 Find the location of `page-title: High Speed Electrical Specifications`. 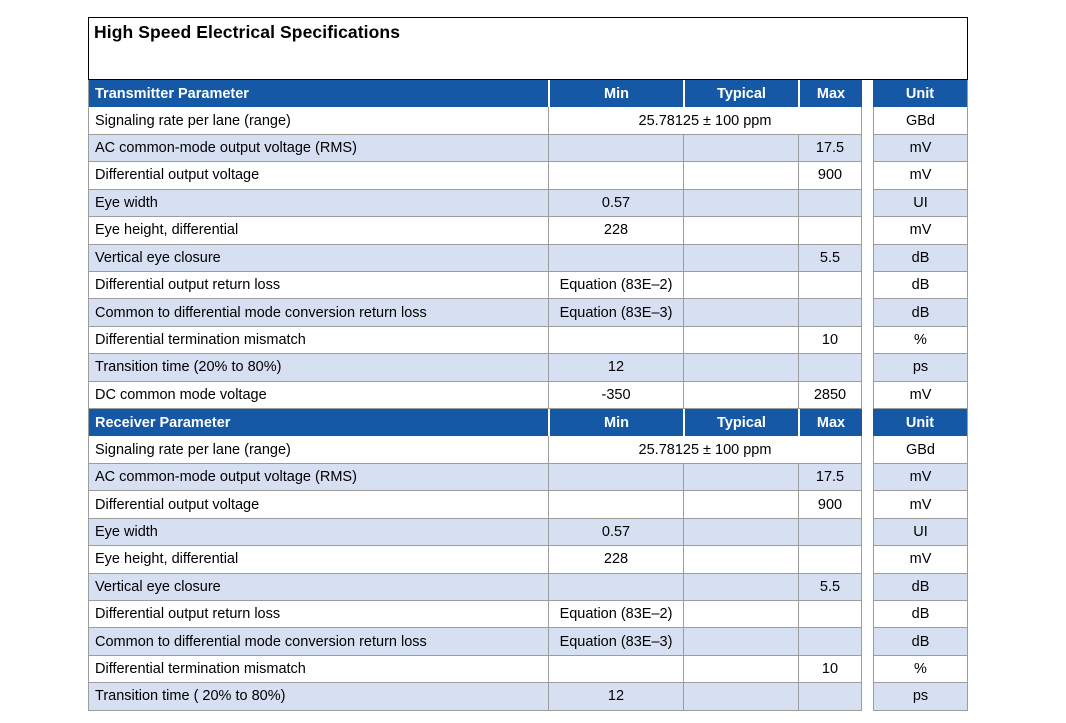

page-title: High Speed Electrical Specifications is located at coordinates (247, 32).